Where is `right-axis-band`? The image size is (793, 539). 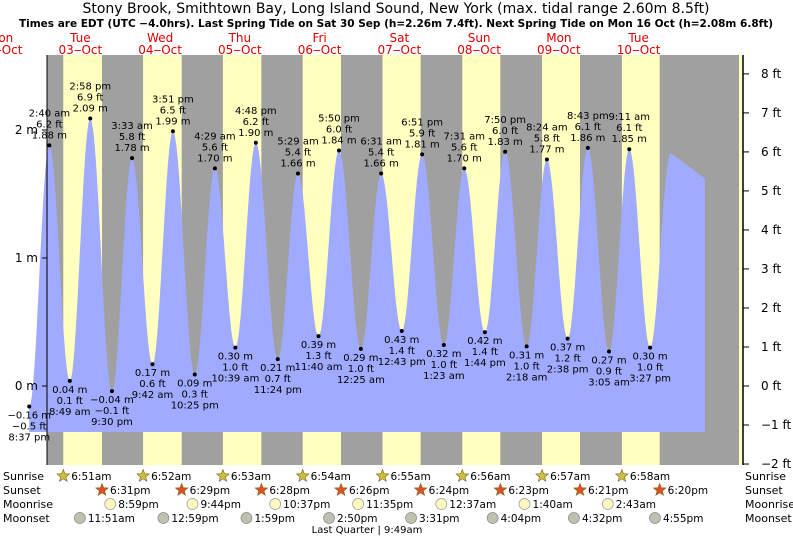
right-axis-band is located at coordinates (741, 260).